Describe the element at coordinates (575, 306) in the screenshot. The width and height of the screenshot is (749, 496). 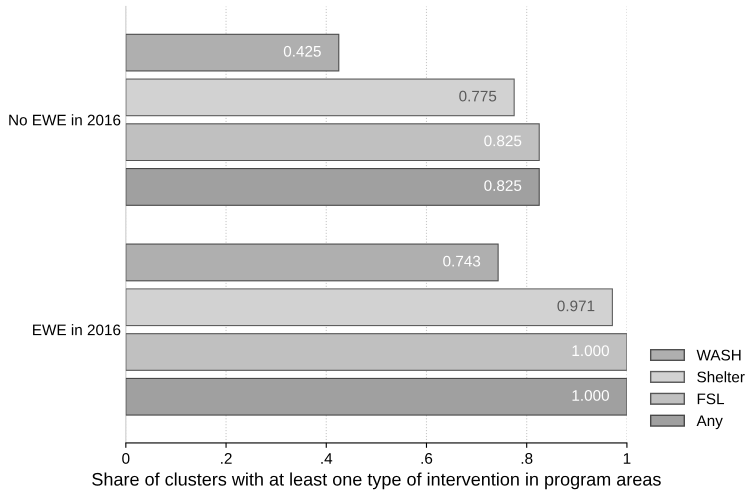
I see `data-label: 0.971` at that location.